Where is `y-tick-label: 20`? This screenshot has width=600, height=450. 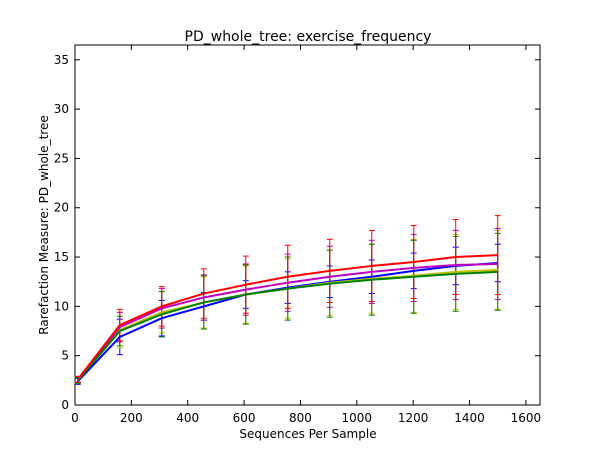 y-tick-label: 20 is located at coordinates (61, 208).